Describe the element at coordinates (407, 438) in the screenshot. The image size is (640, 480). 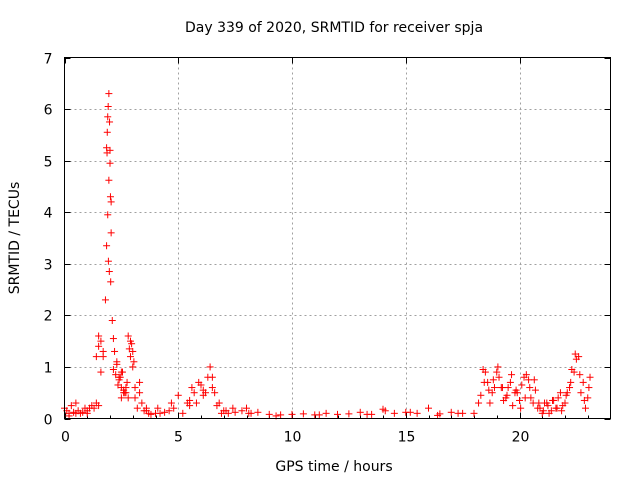
I see `x-tick-label: 15` at that location.